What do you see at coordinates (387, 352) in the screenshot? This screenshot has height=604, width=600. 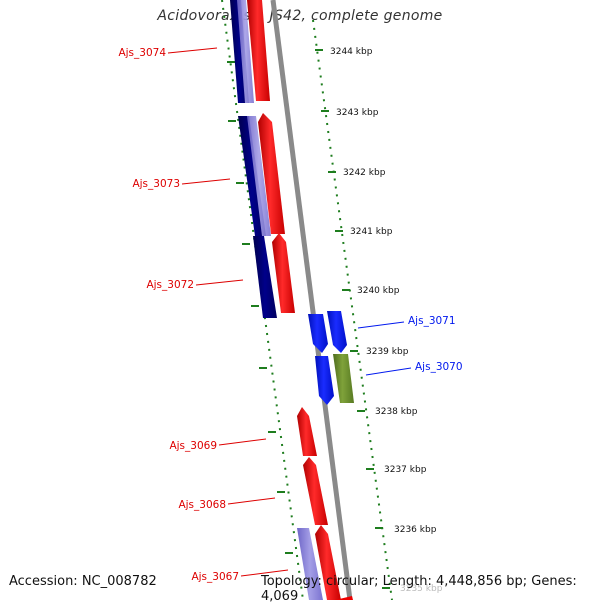 I see `kbp-label: 3239 kbp` at bounding box center [387, 352].